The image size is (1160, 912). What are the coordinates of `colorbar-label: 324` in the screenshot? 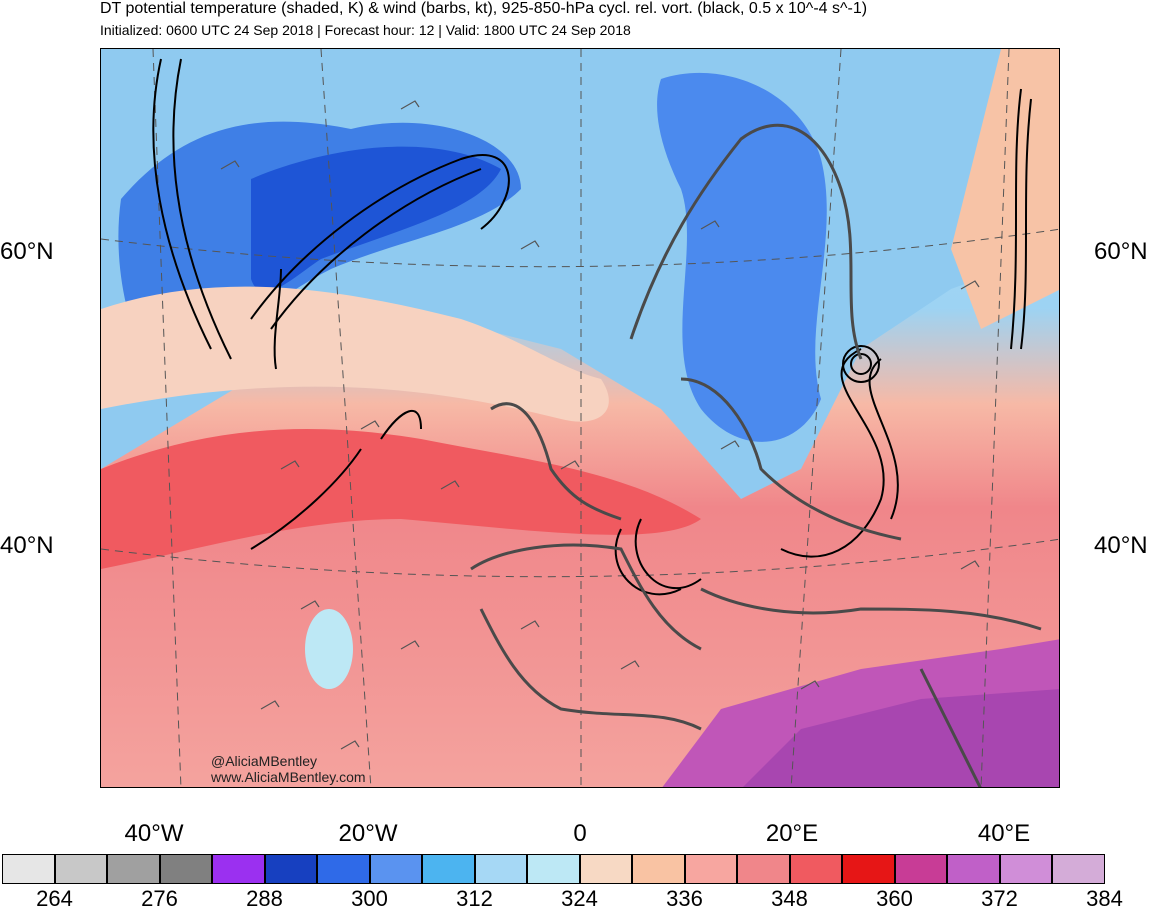 It's located at (579, 898).